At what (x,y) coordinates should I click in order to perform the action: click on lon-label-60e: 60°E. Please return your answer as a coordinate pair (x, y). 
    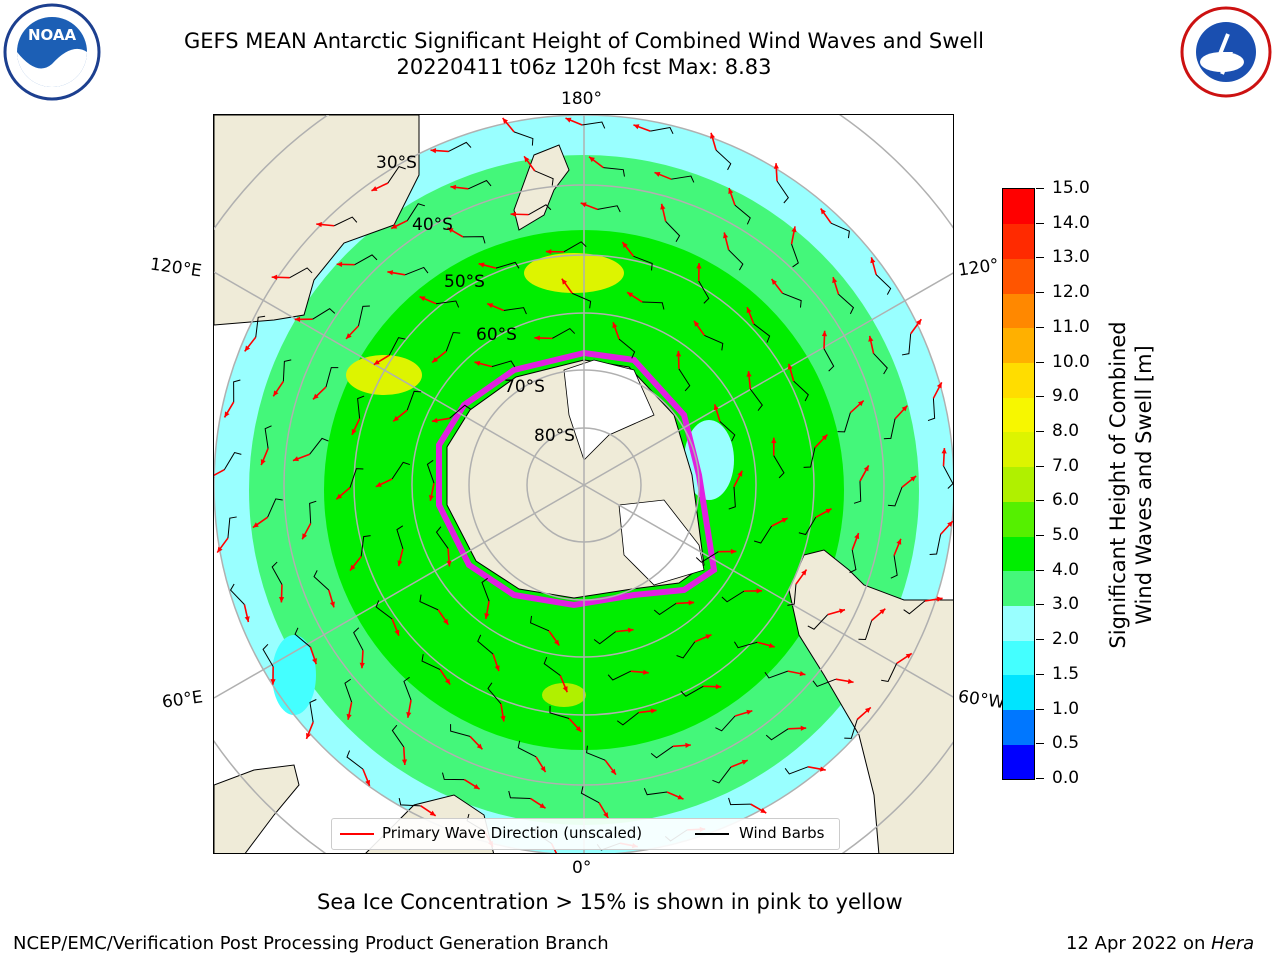
    Looking at the image, I should click on (182, 700).